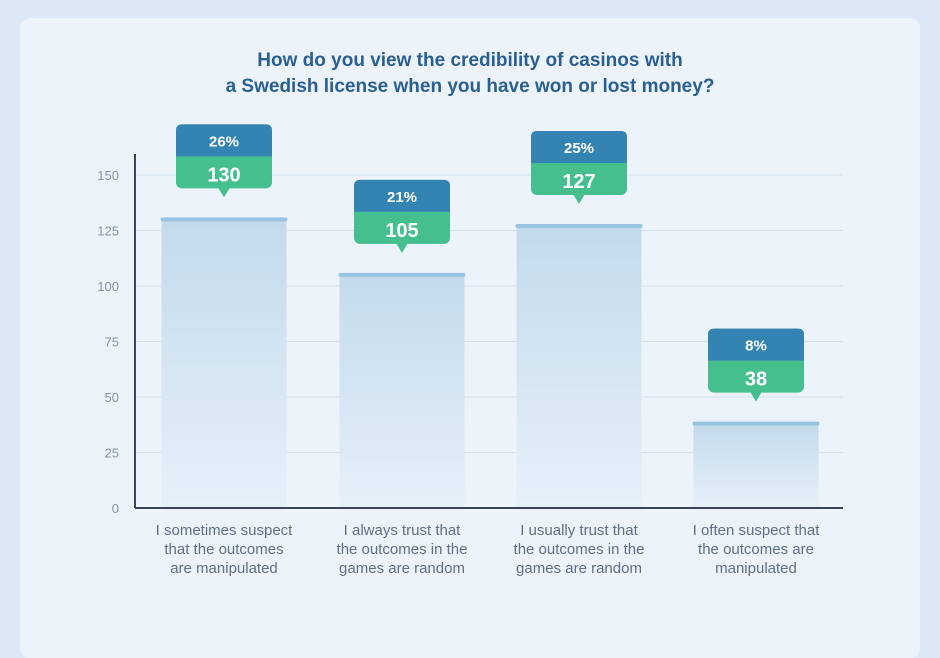 The height and width of the screenshot is (658, 940). I want to click on x-tick-label-line: I sometimes suspect, so click(224, 530).